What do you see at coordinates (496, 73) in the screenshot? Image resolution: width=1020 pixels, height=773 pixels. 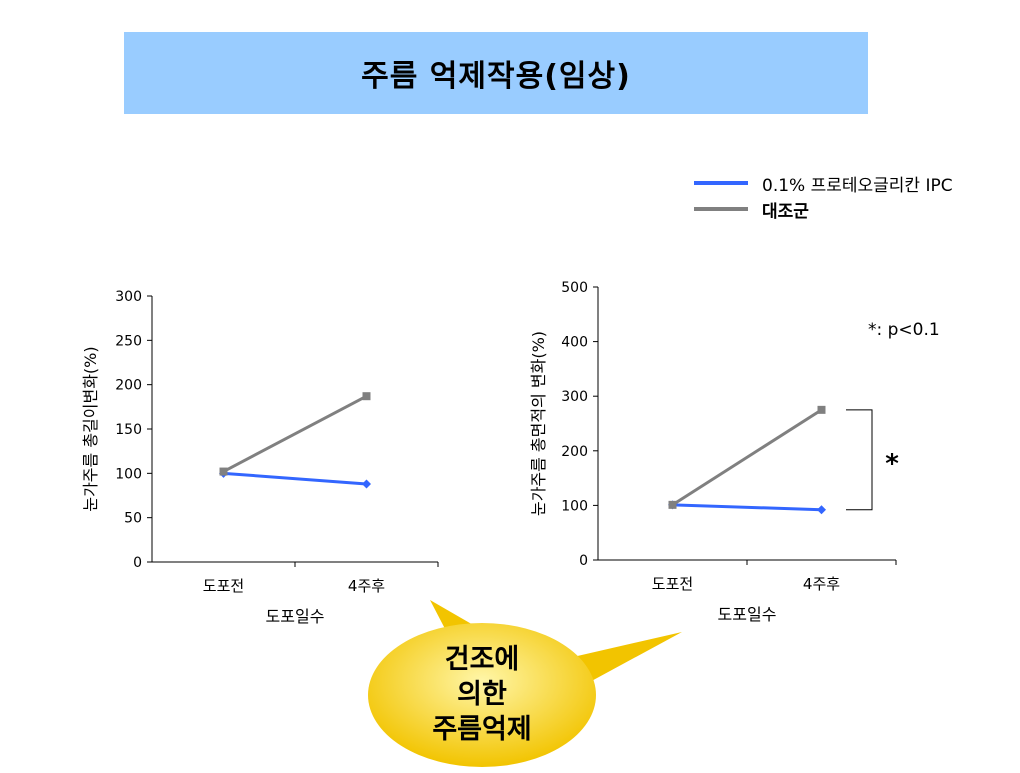 I see `page-title: 주름 억제작용(임상)` at bounding box center [496, 73].